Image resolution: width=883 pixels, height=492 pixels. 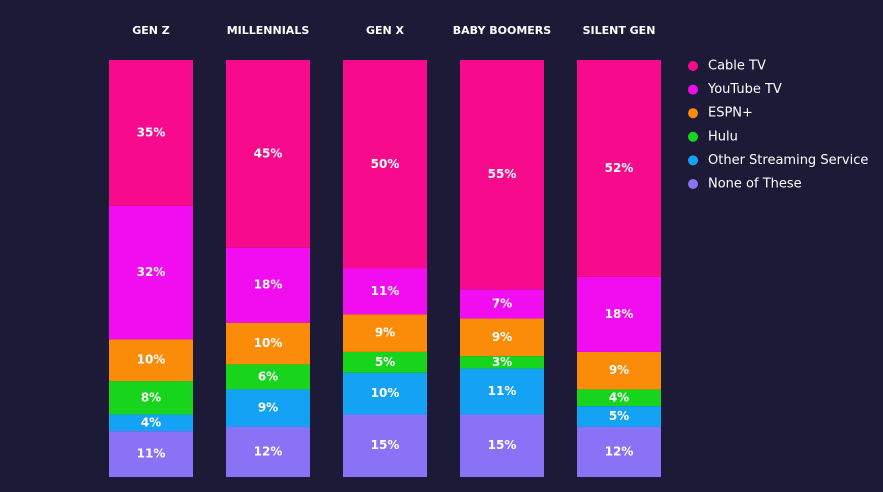 I want to click on category-label: GEN X, so click(x=385, y=30).